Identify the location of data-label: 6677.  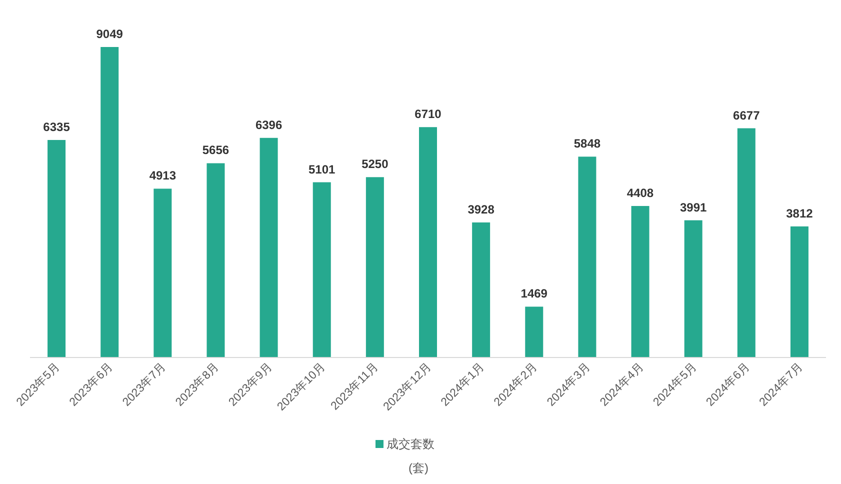
(746, 115).